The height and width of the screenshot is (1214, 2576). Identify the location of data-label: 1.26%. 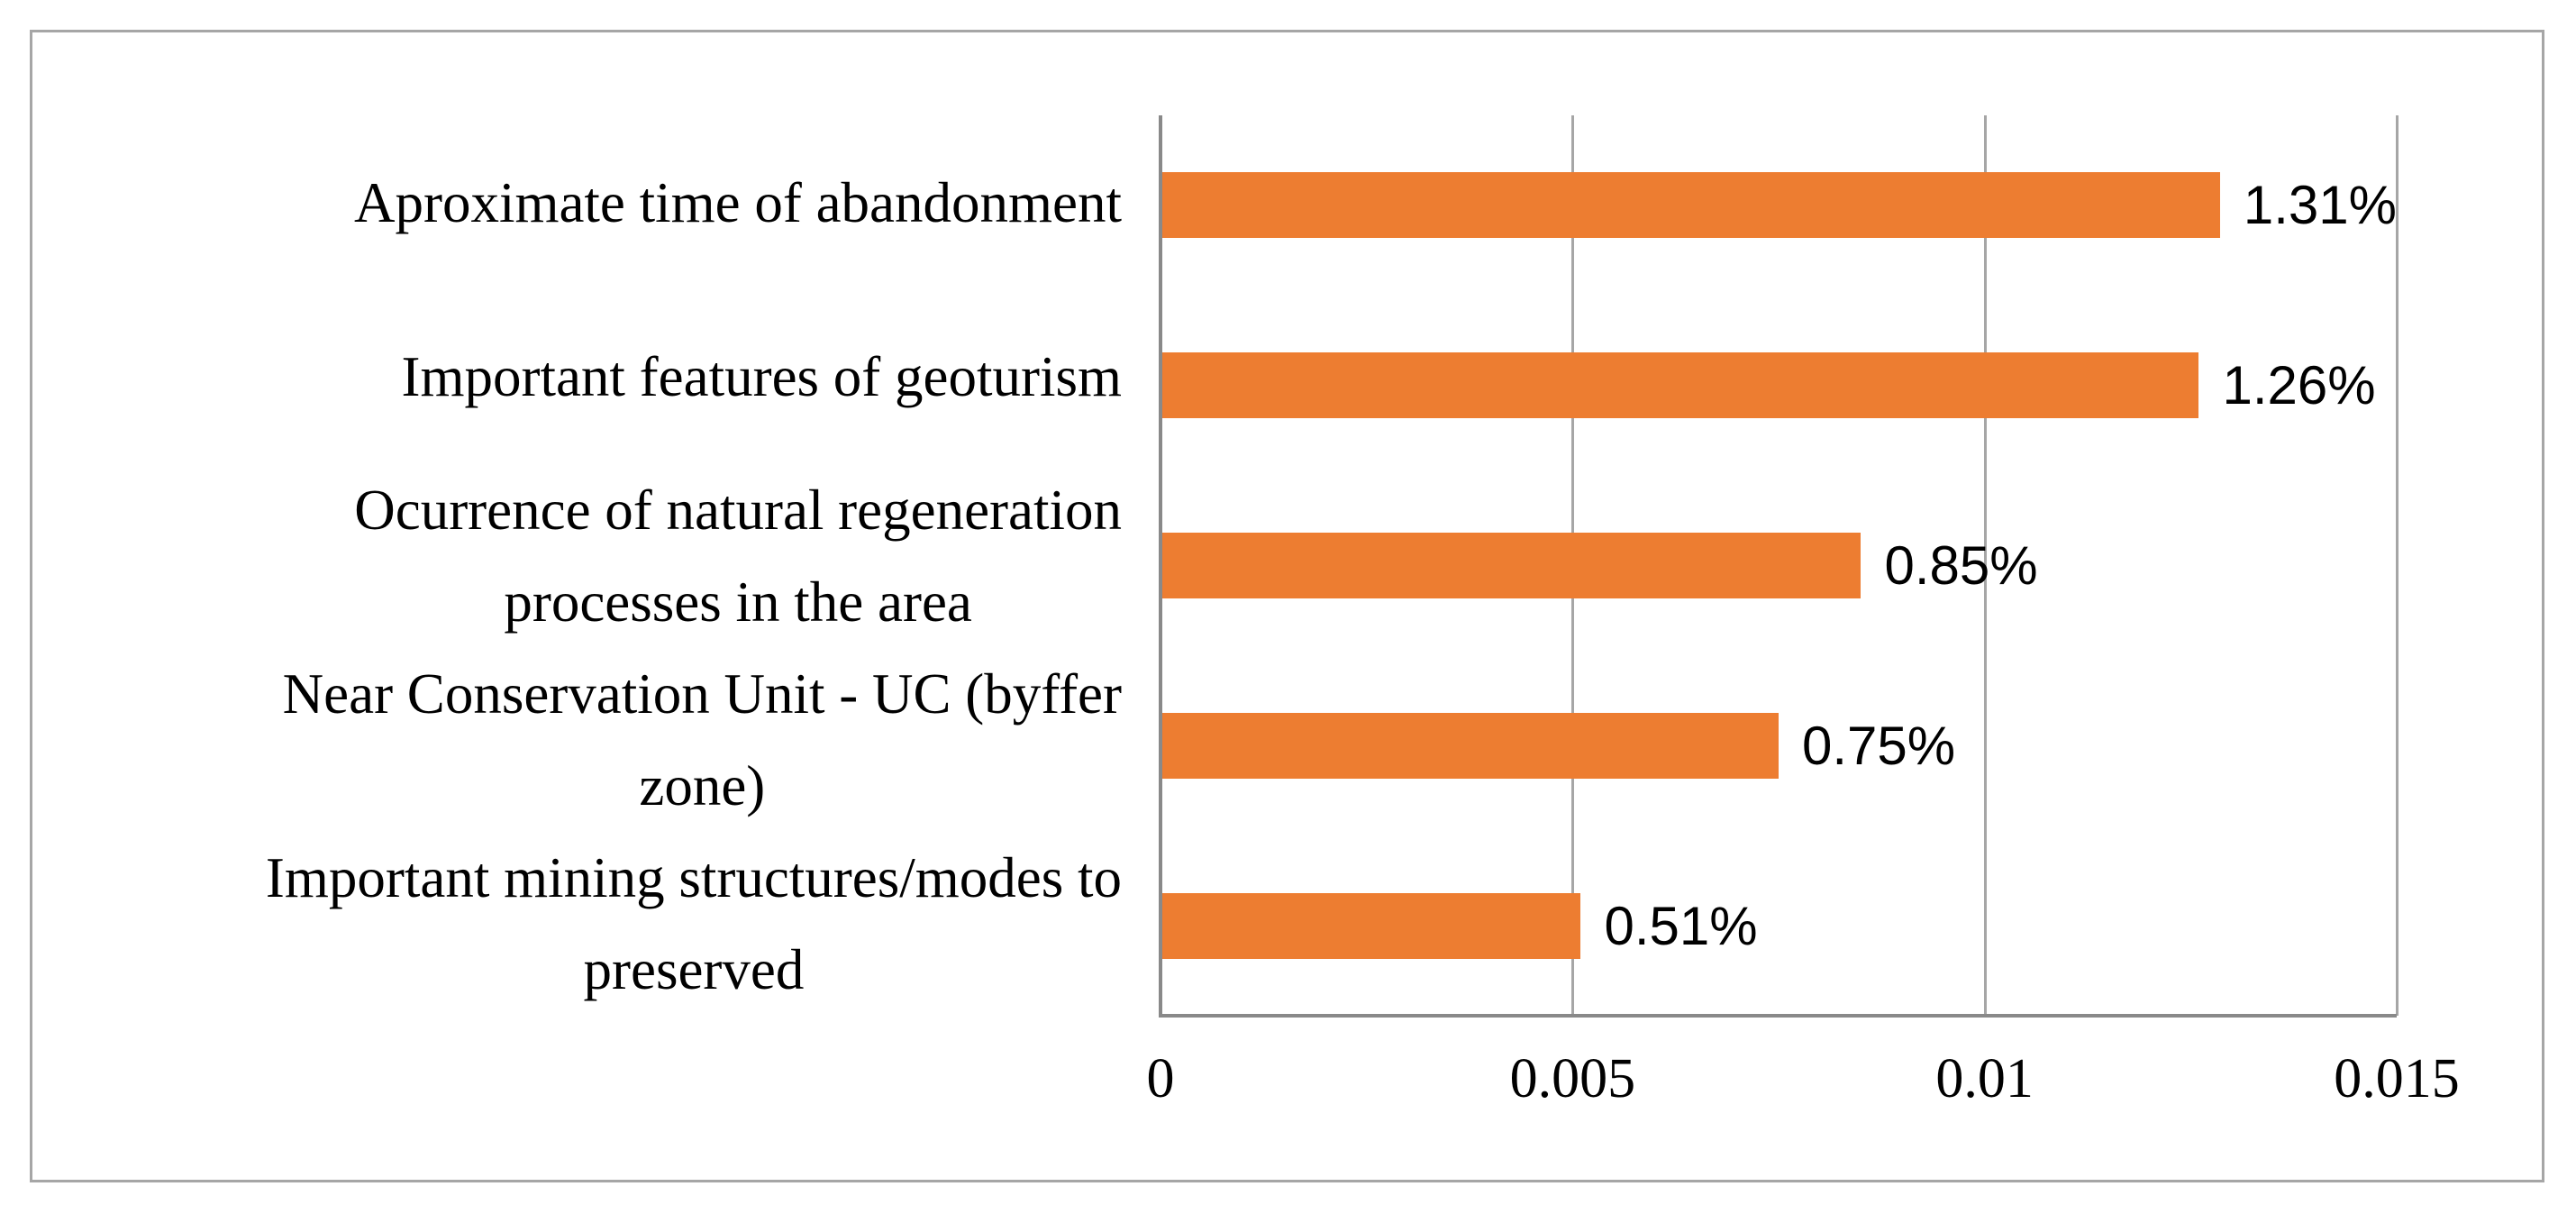
(2299, 385).